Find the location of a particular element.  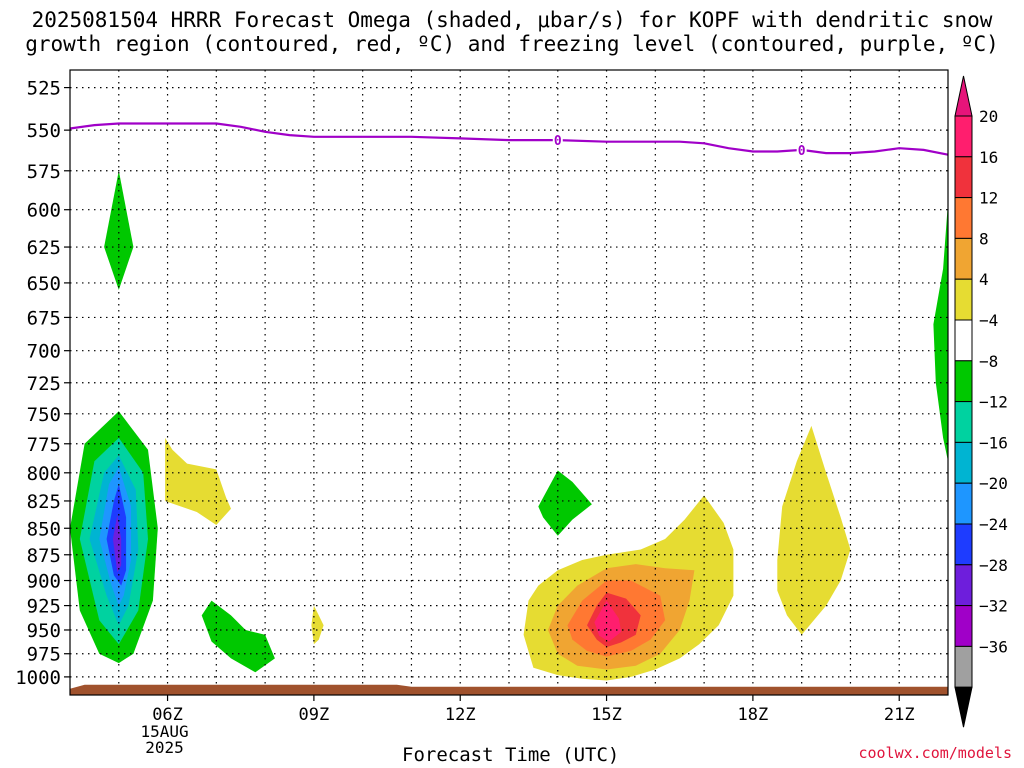

y-tick-label-575: 575 is located at coordinates (44, 172).